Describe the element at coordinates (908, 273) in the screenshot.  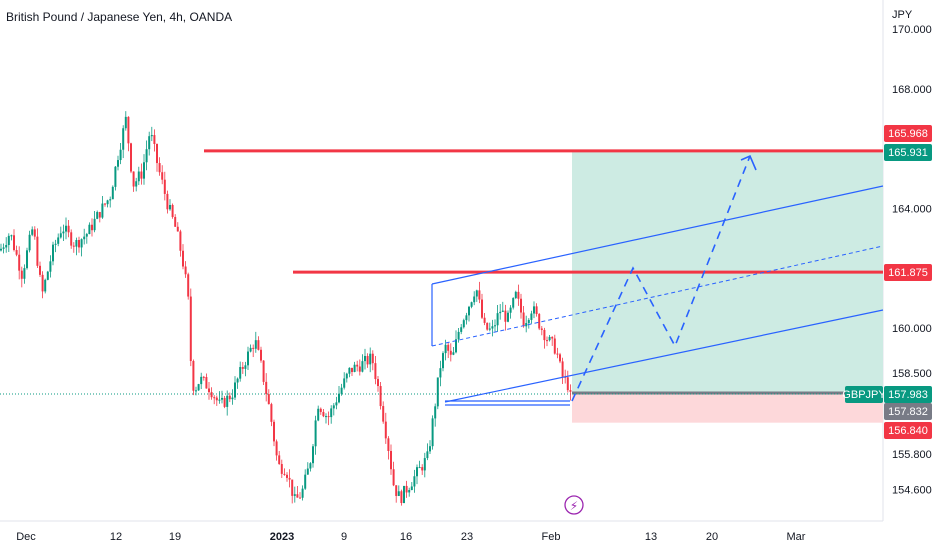
I see `price-tag-label: 161.875` at that location.